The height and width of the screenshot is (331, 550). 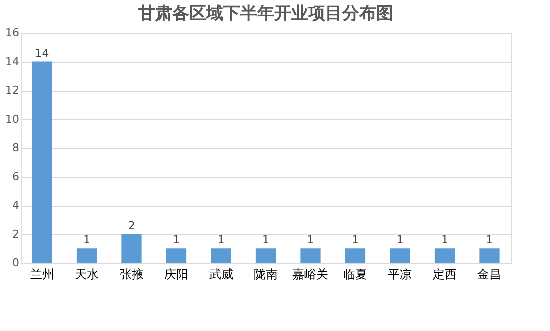 I want to click on x-tick-label: 嘉峪关, so click(x=310, y=275).